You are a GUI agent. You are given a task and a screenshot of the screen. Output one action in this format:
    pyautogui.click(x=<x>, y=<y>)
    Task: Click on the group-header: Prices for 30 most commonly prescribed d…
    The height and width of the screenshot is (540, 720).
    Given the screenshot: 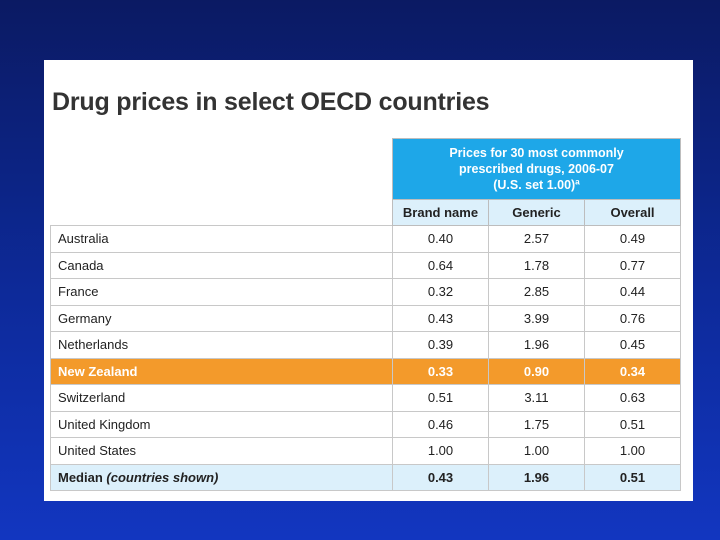 What is the action you would take?
    pyautogui.click(x=536, y=169)
    